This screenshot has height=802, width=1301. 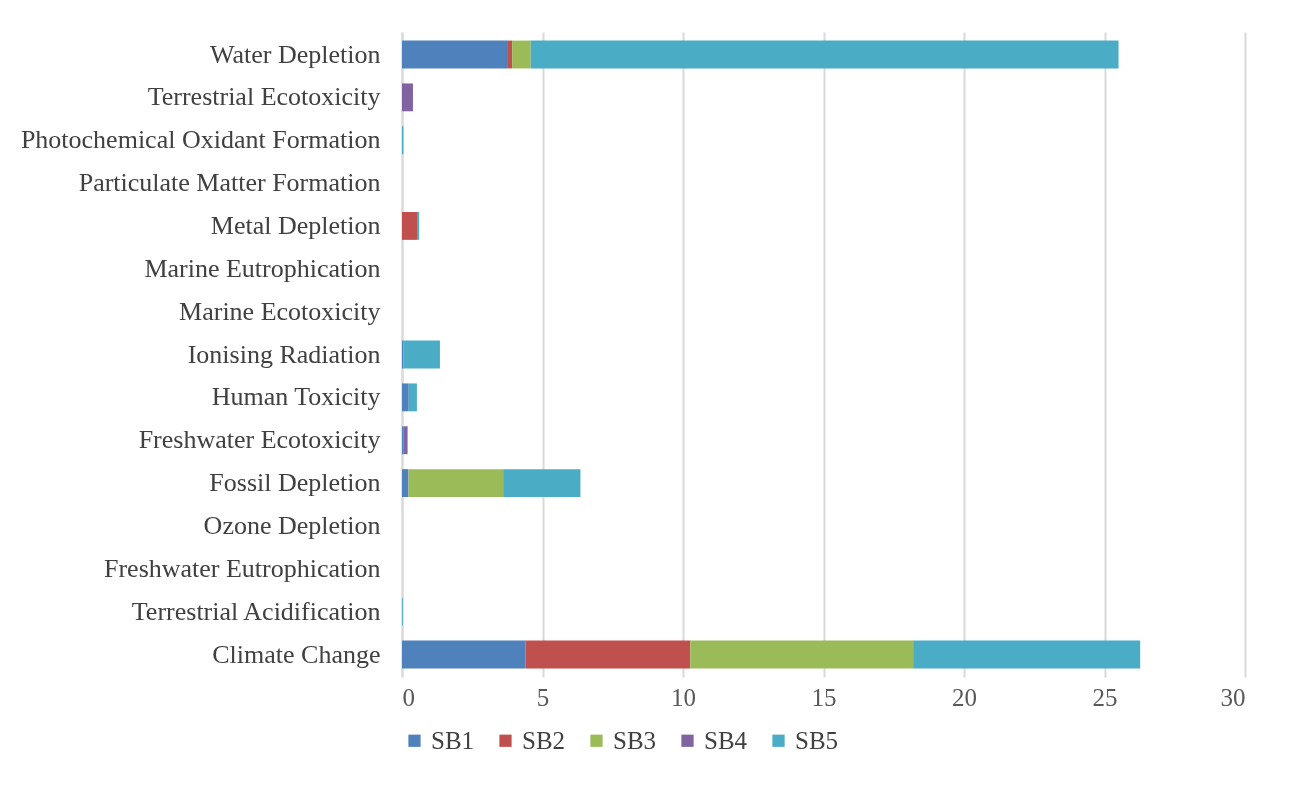 What do you see at coordinates (453, 740) in the screenshot?
I see `legend-label: SB1` at bounding box center [453, 740].